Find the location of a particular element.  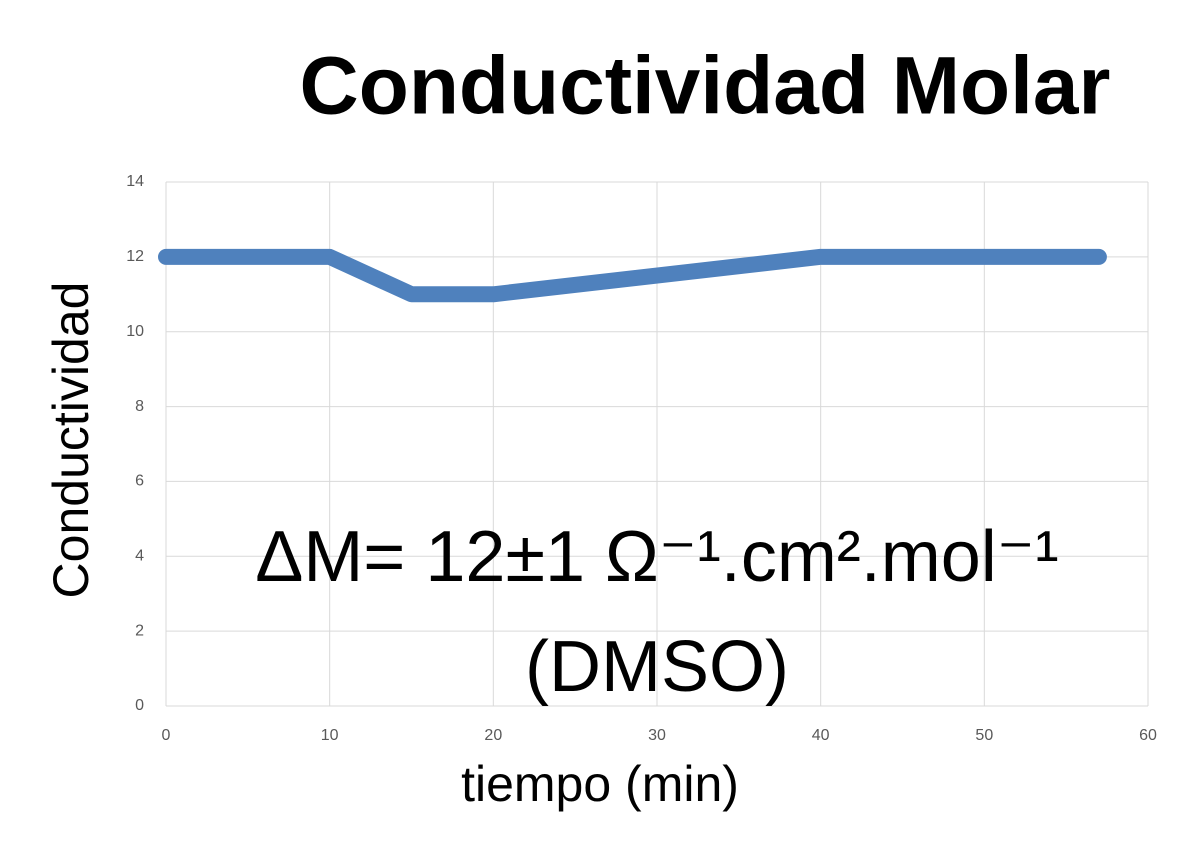

y-tick-label: 4 is located at coordinates (139, 556).